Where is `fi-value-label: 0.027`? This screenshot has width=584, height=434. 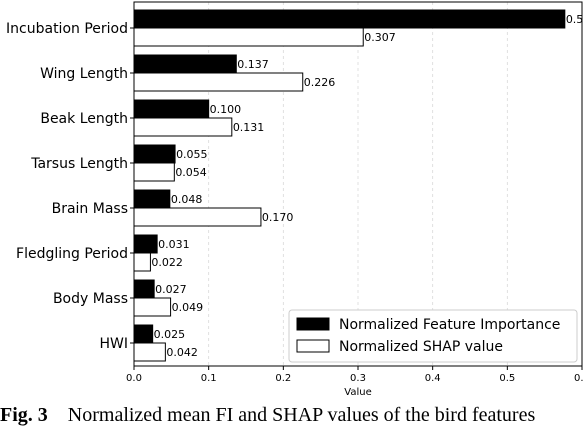
fi-value-label: 0.027 is located at coordinates (171, 289).